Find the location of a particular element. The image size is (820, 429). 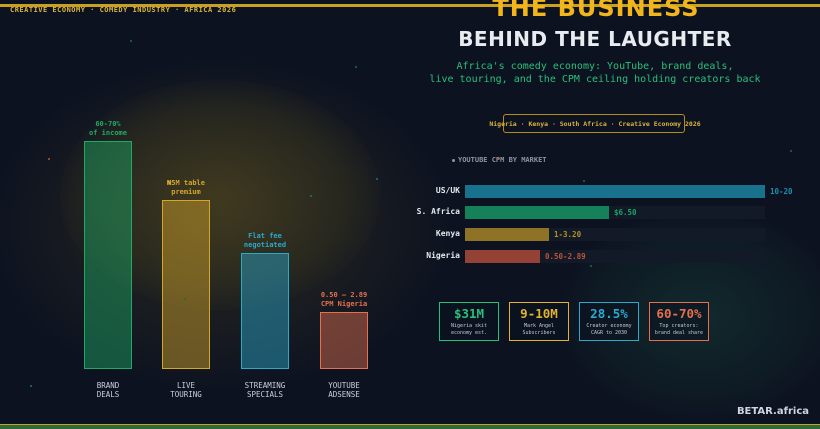

stat-value: 9-10M is located at coordinates (539, 313).